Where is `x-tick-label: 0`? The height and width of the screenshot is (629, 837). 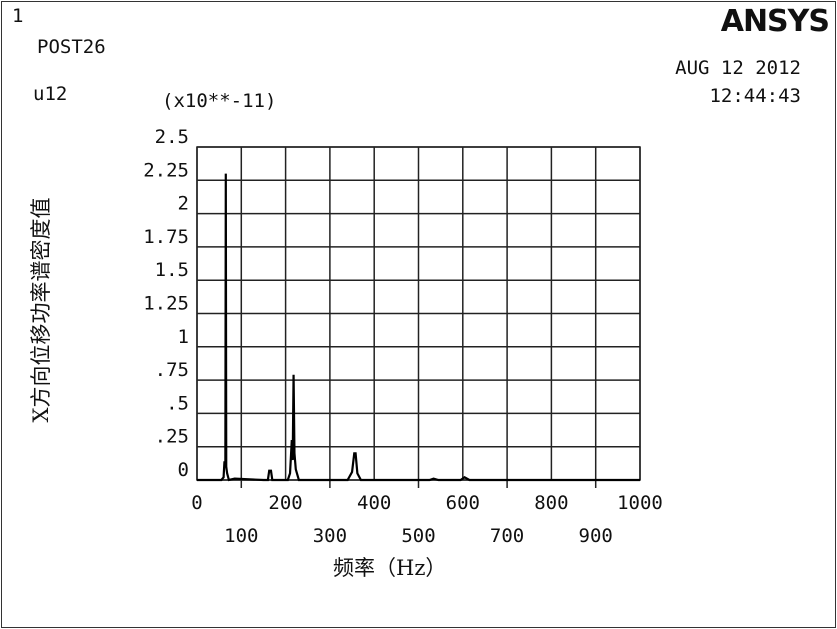
x-tick-label: 0 is located at coordinates (196, 503).